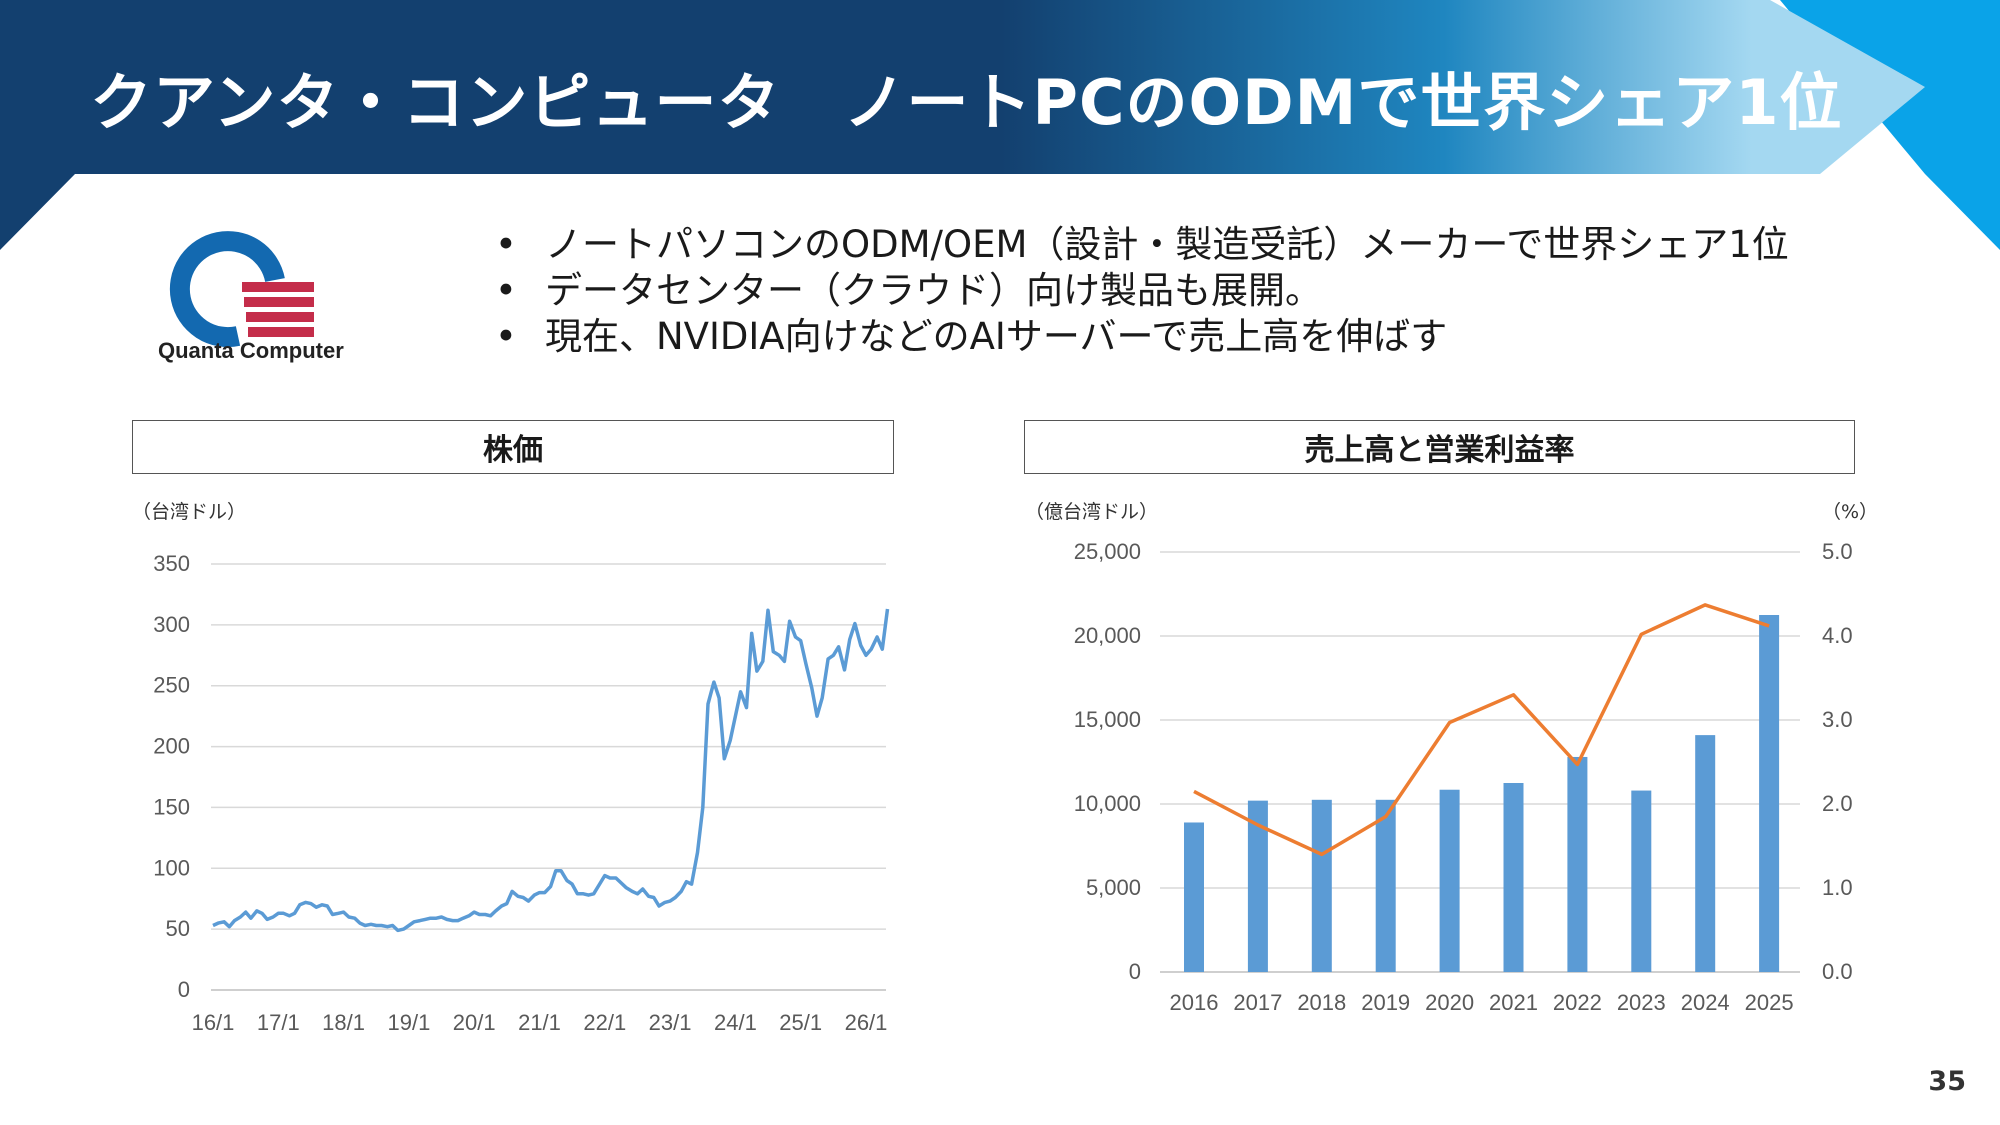 The width and height of the screenshot is (2000, 1125). Describe the element at coordinates (1092, 512) in the screenshot. I see `revenue-unit-left: （億台湾ドル）` at that location.